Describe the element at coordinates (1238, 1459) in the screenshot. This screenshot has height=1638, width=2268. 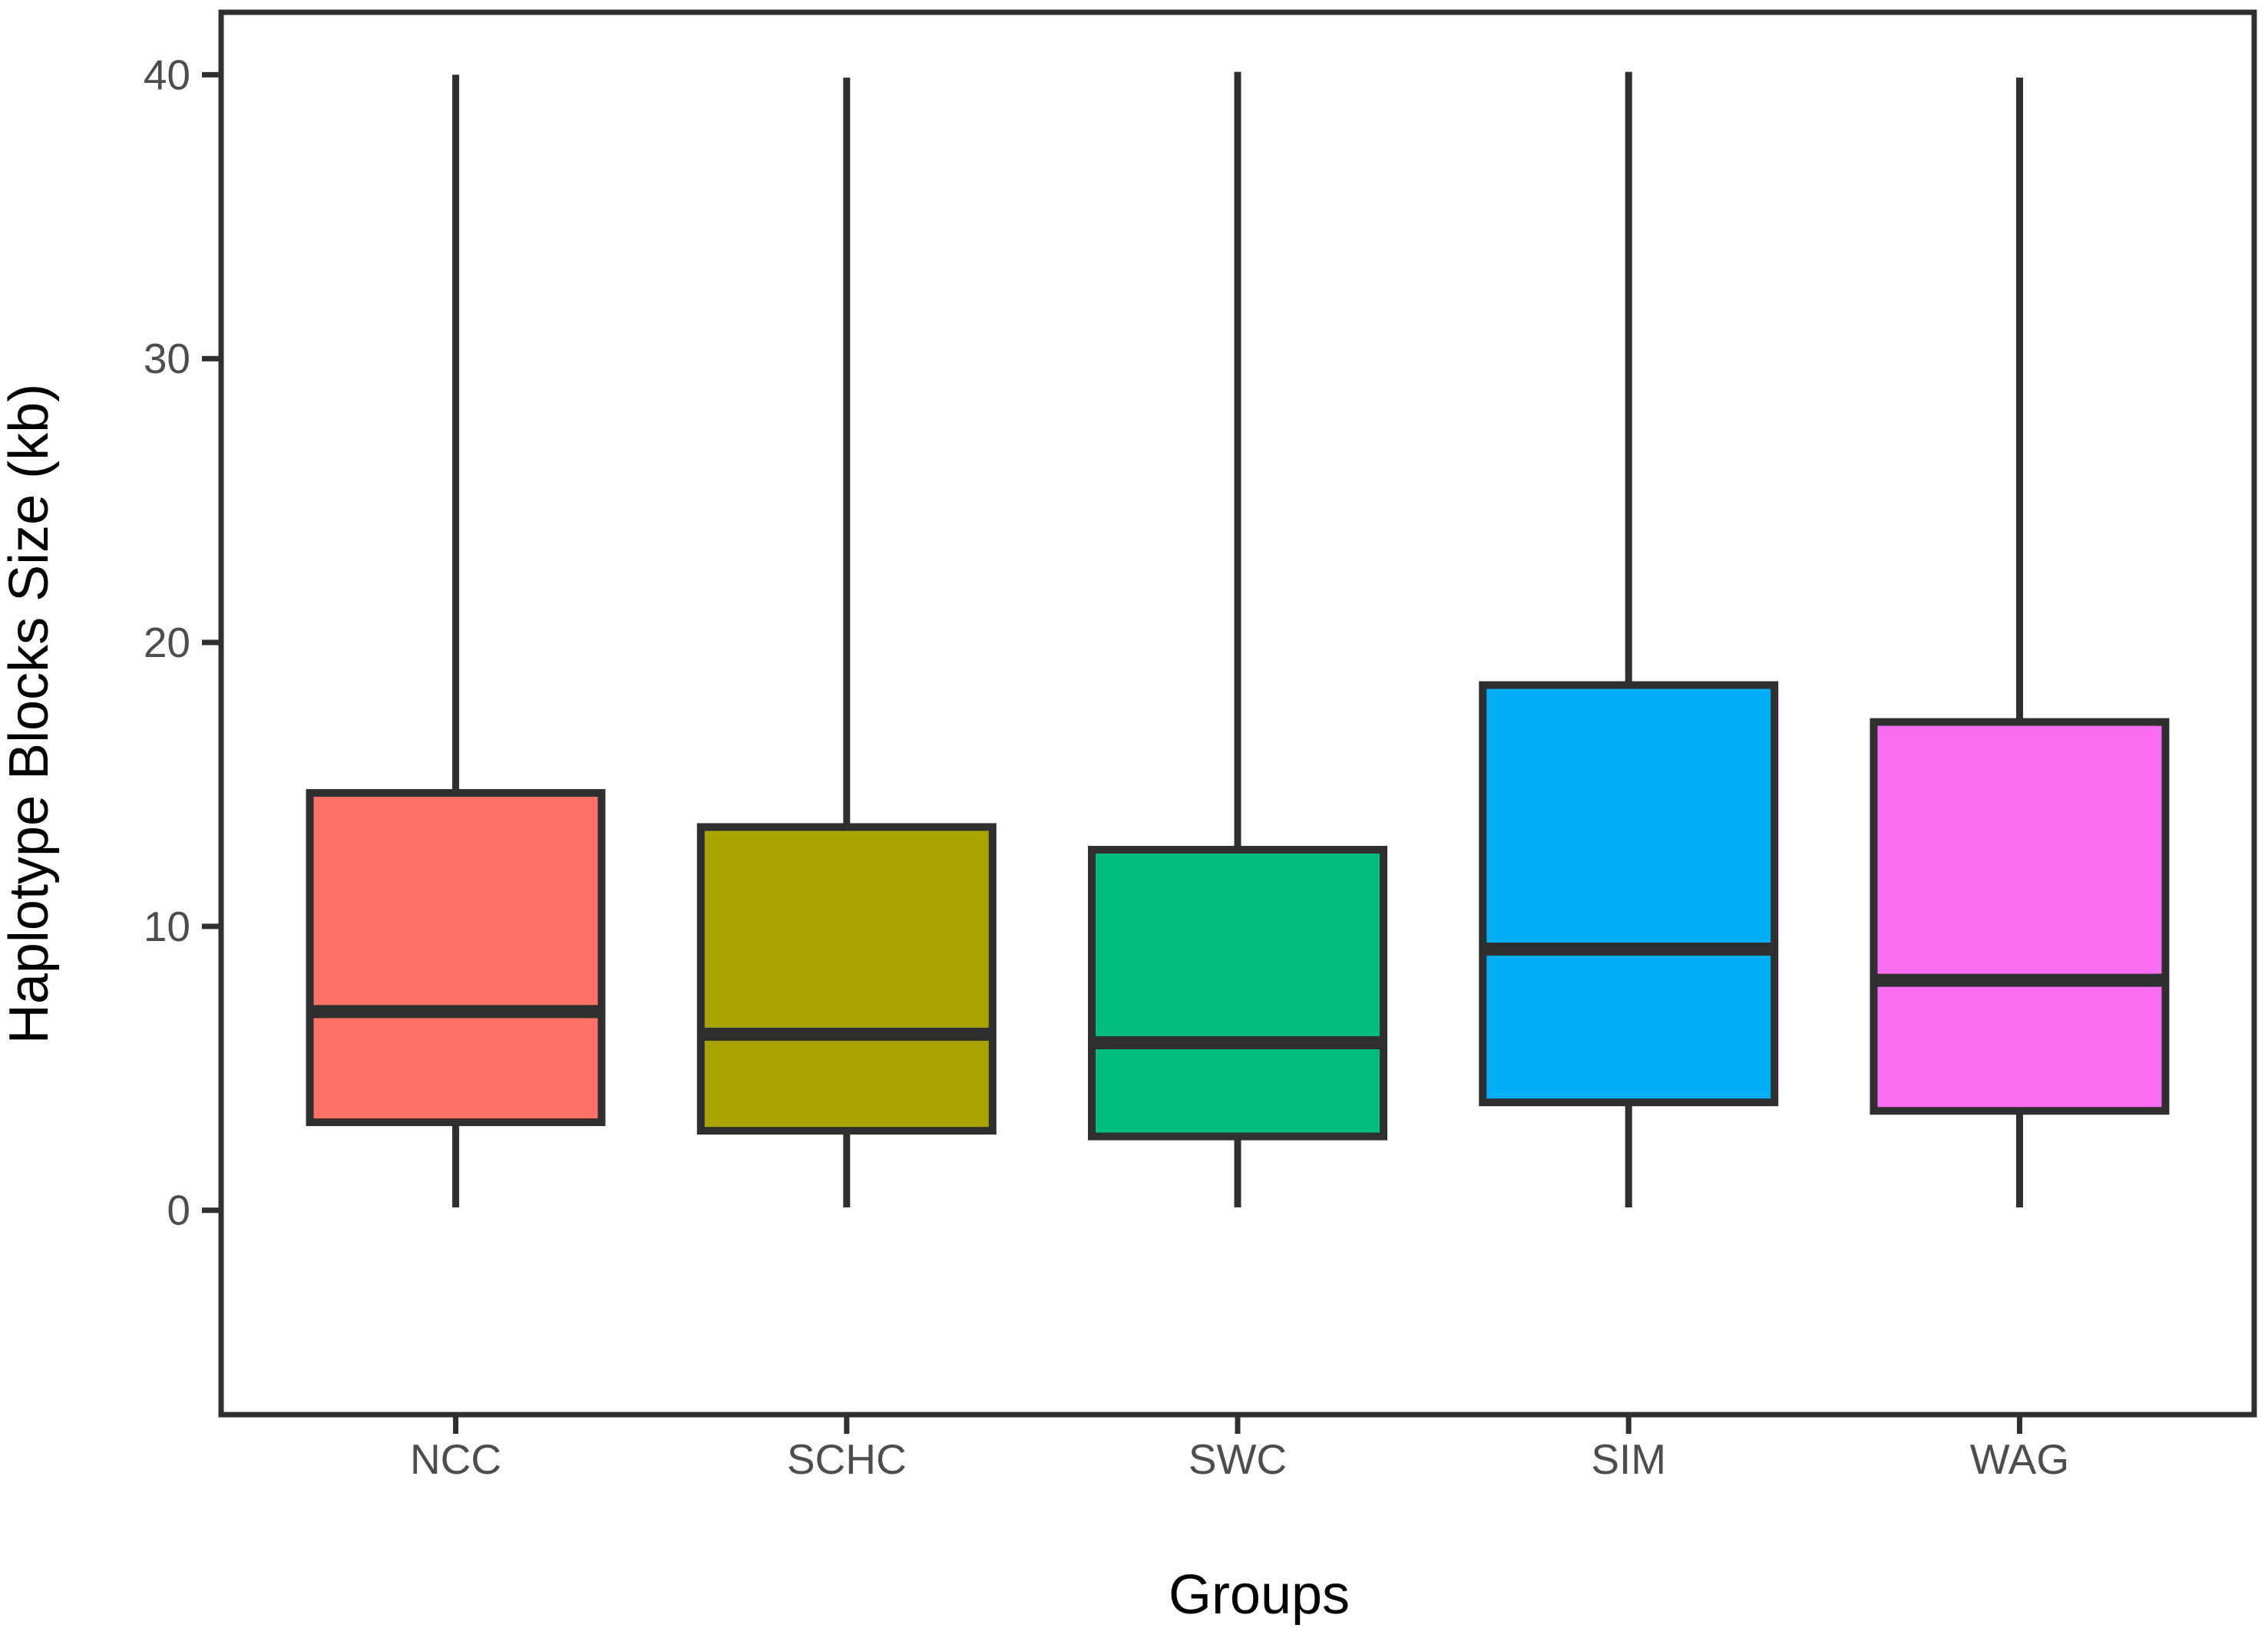
I see `x-tick-label-SWC: SWC` at that location.